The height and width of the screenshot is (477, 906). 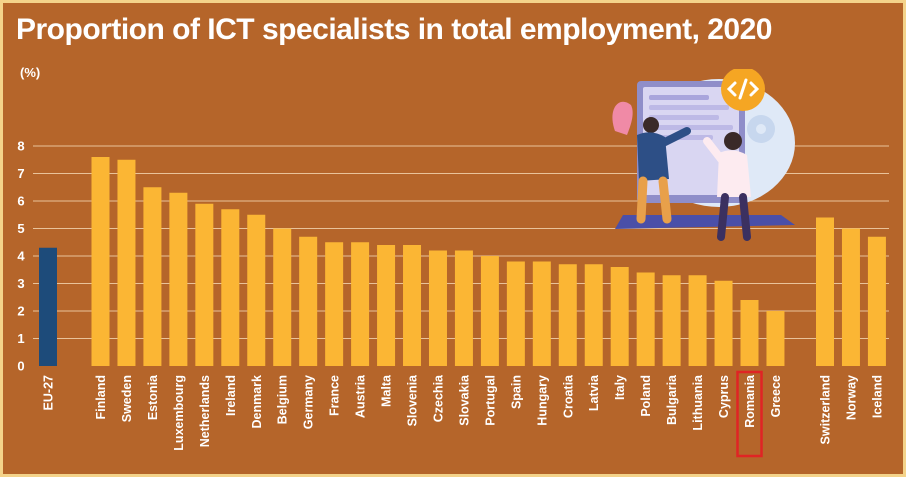 I want to click on bar-spain, so click(x=515, y=313).